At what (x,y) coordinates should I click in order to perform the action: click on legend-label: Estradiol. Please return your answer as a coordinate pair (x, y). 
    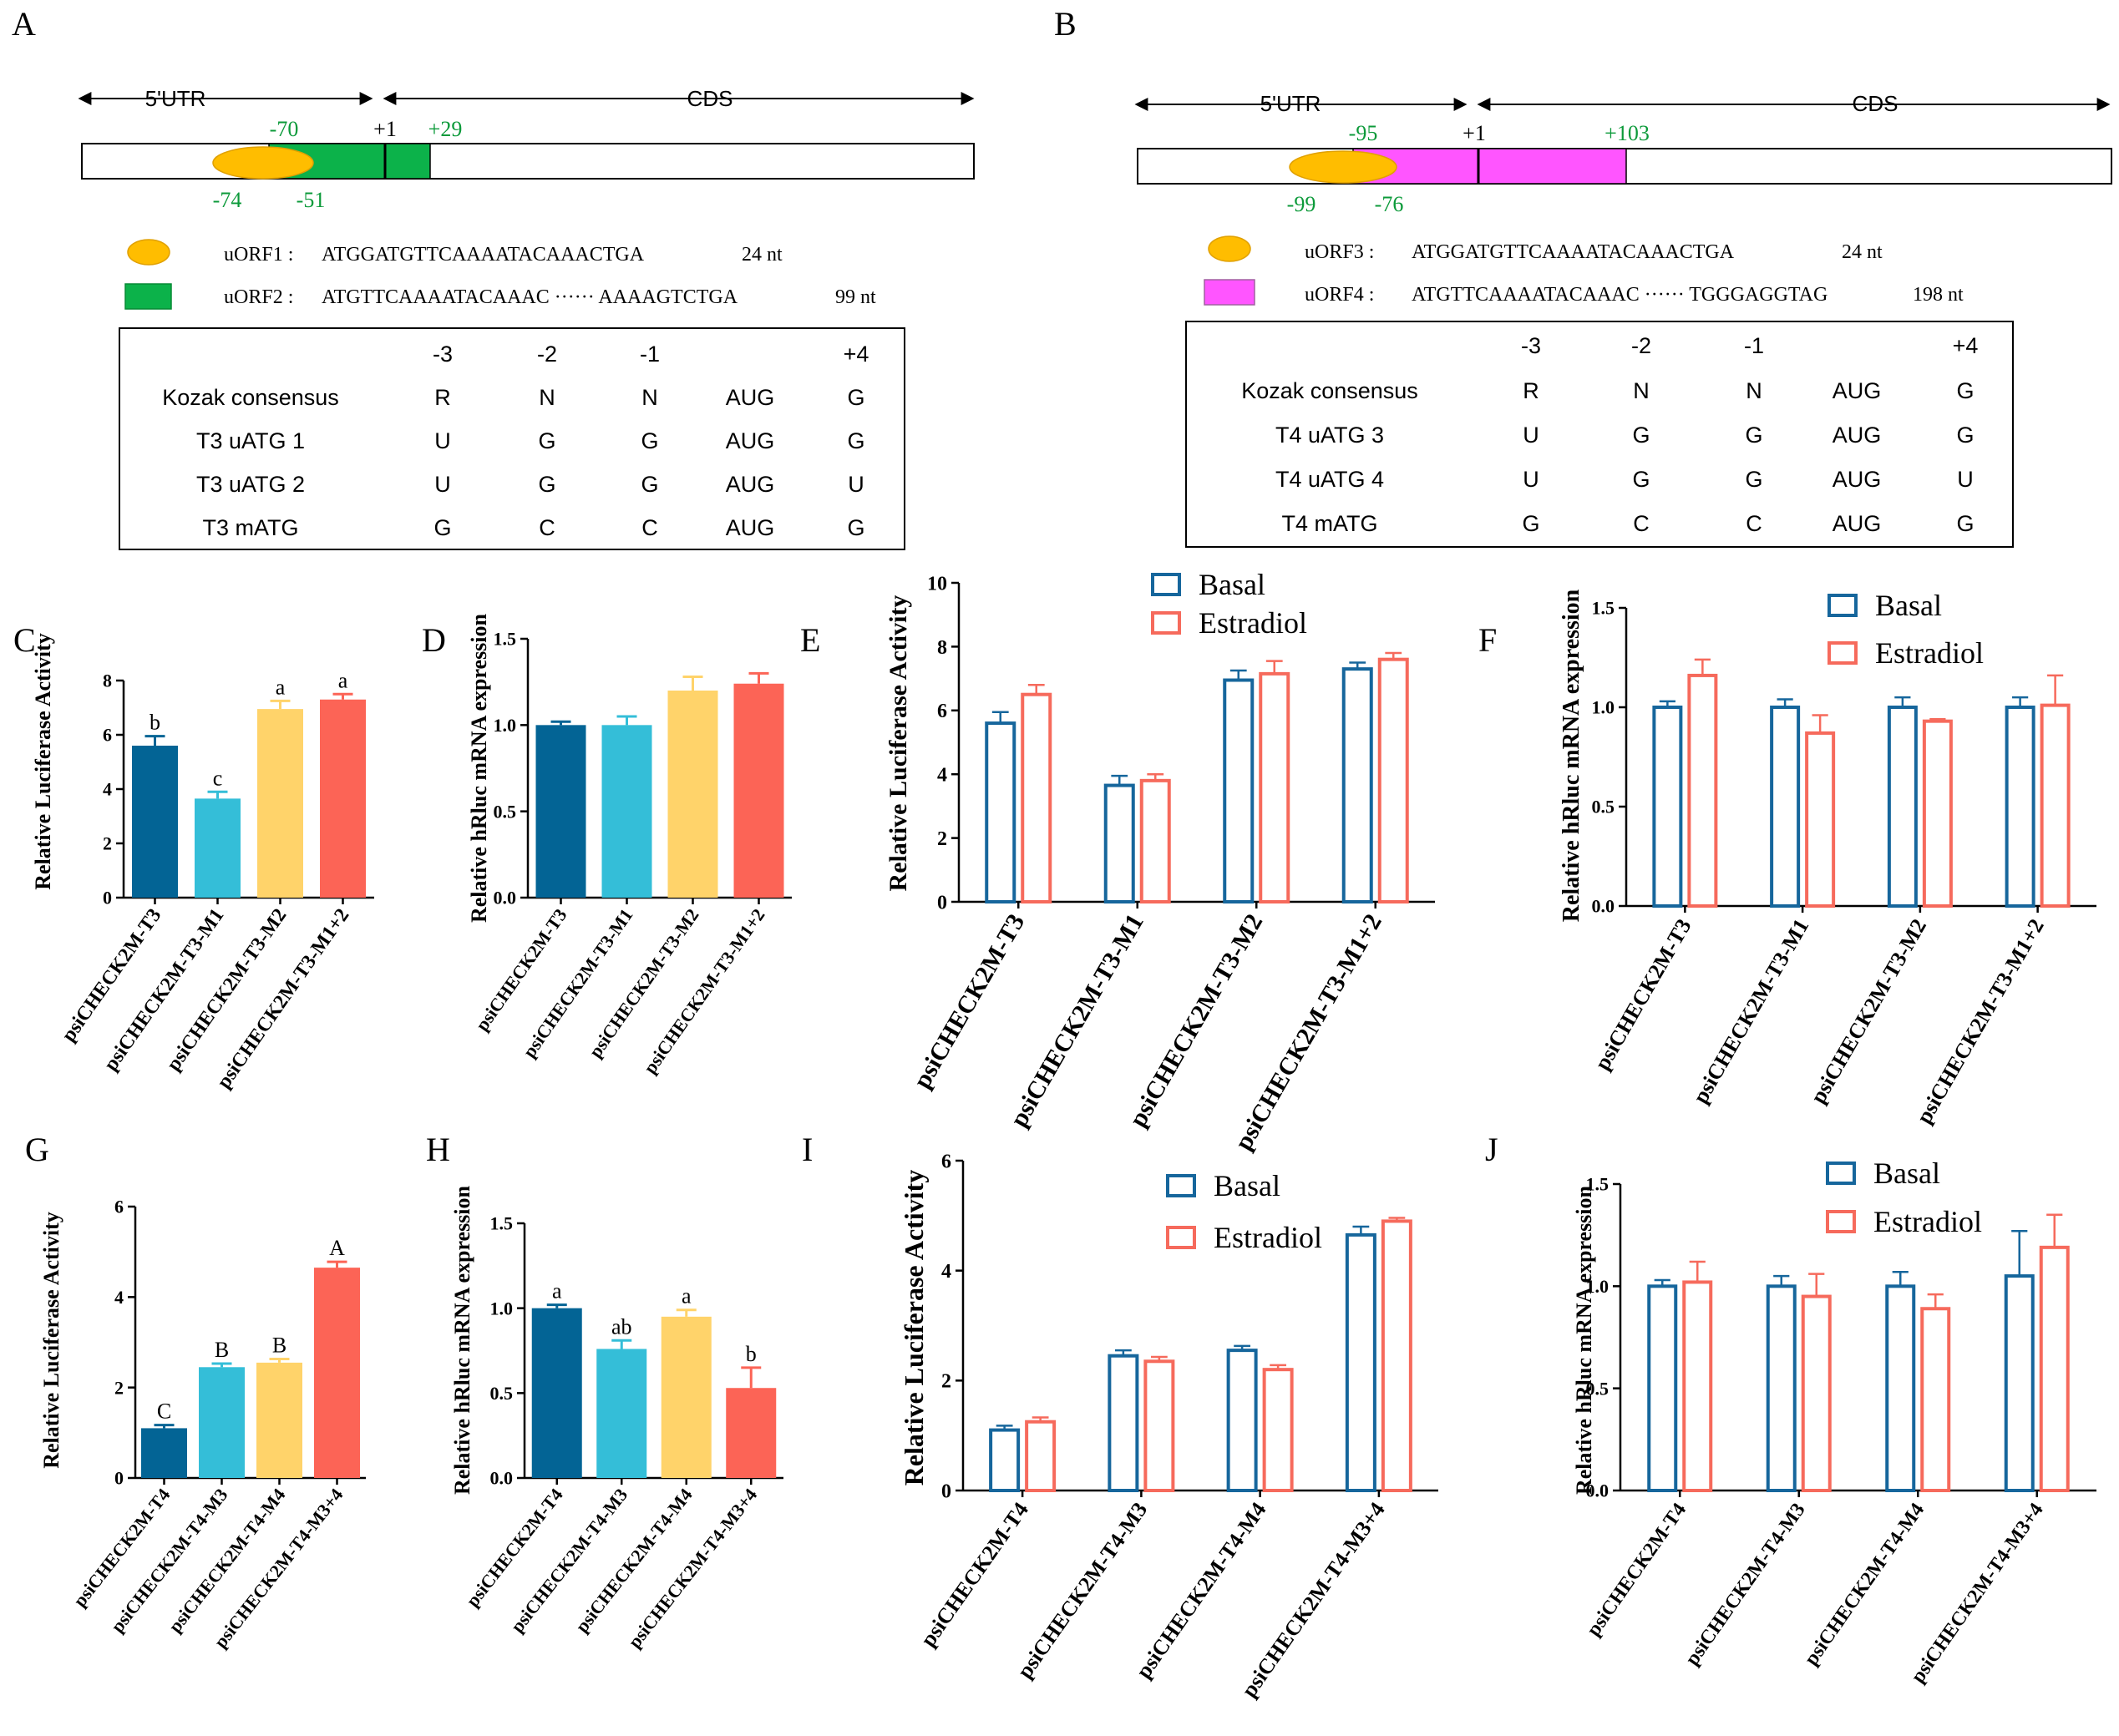
    Looking at the image, I should click on (1253, 623).